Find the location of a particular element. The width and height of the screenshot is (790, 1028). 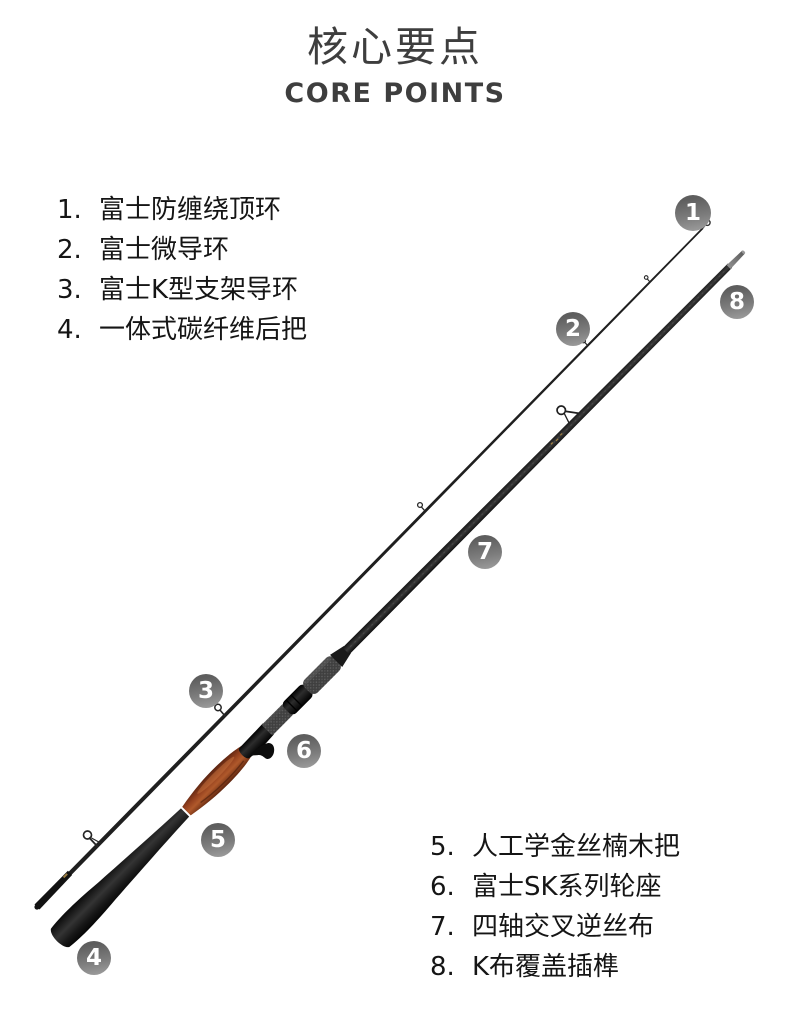

legend-item: 8. K布覆盖插榫 is located at coordinates (555, 967).